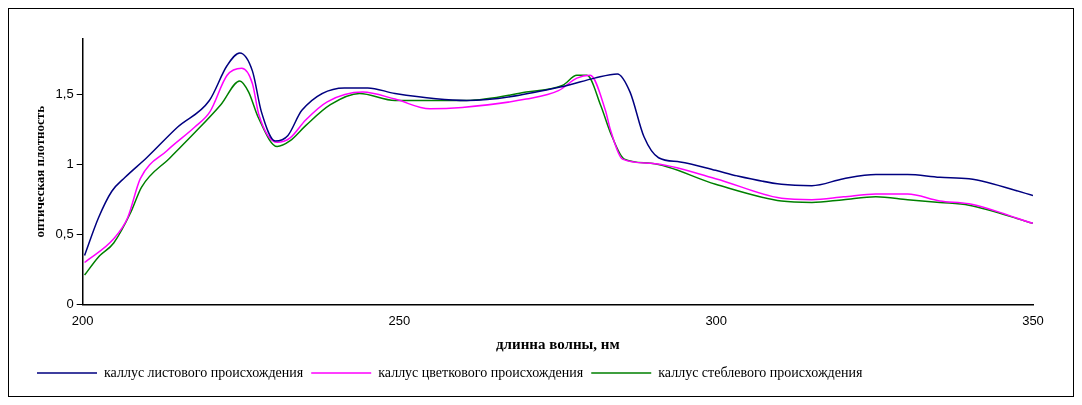 Image resolution: width=1082 pixels, height=405 pixels. What do you see at coordinates (70, 164) in the screenshot?
I see `y-tick-label: 1` at bounding box center [70, 164].